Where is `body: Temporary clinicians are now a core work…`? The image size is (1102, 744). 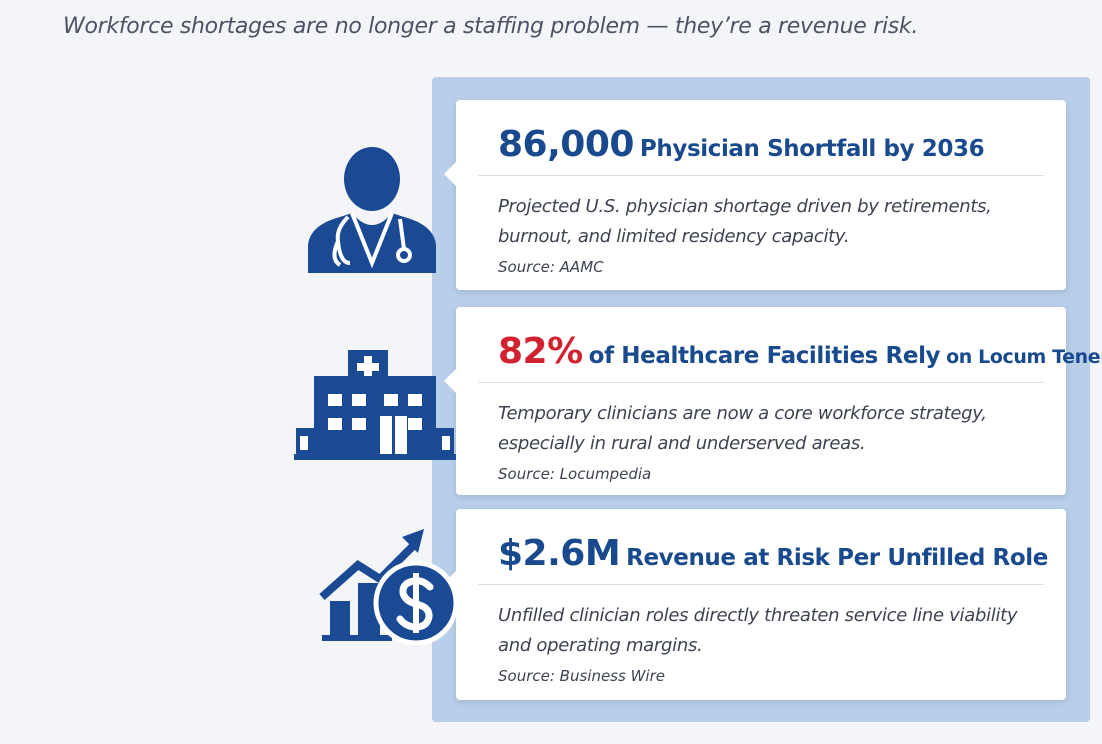
body: Temporary clinicians are now a core work… is located at coordinates (742, 429).